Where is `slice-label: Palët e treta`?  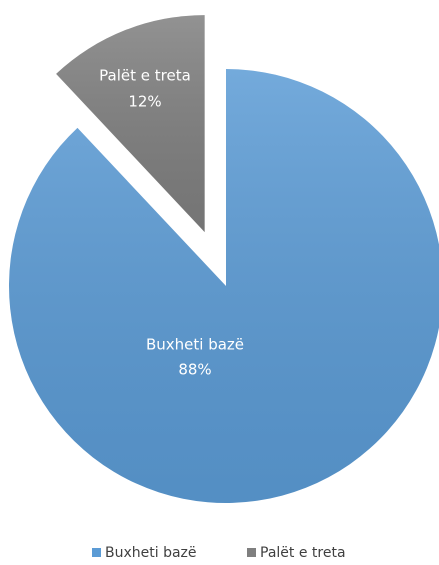
slice-label: Palët e treta is located at coordinates (145, 76).